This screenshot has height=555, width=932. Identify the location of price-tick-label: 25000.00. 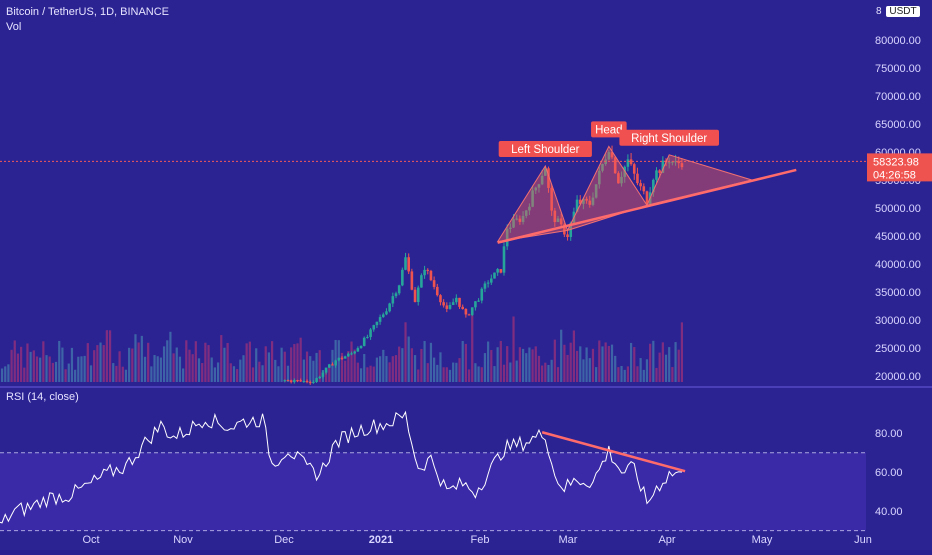
(898, 349).